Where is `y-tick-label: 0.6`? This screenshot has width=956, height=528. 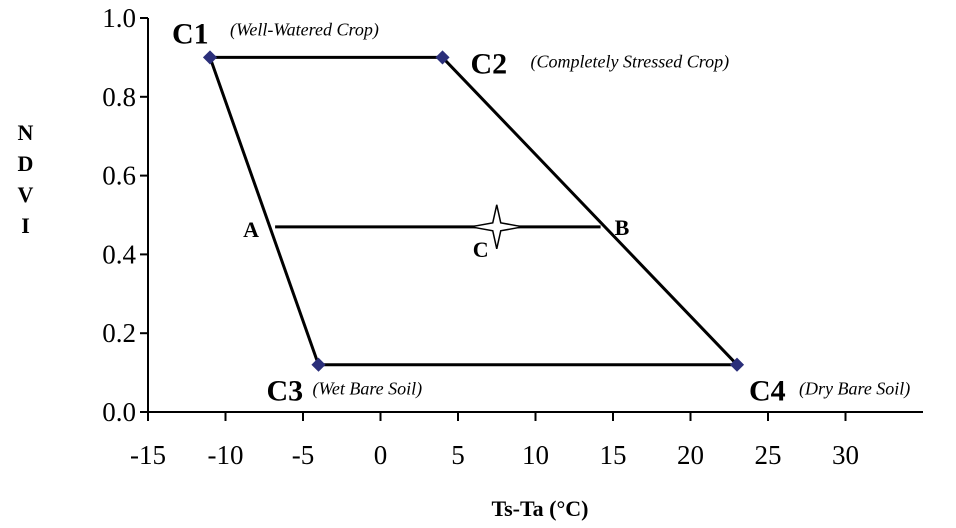 y-tick-label: 0.6 is located at coordinates (119, 176).